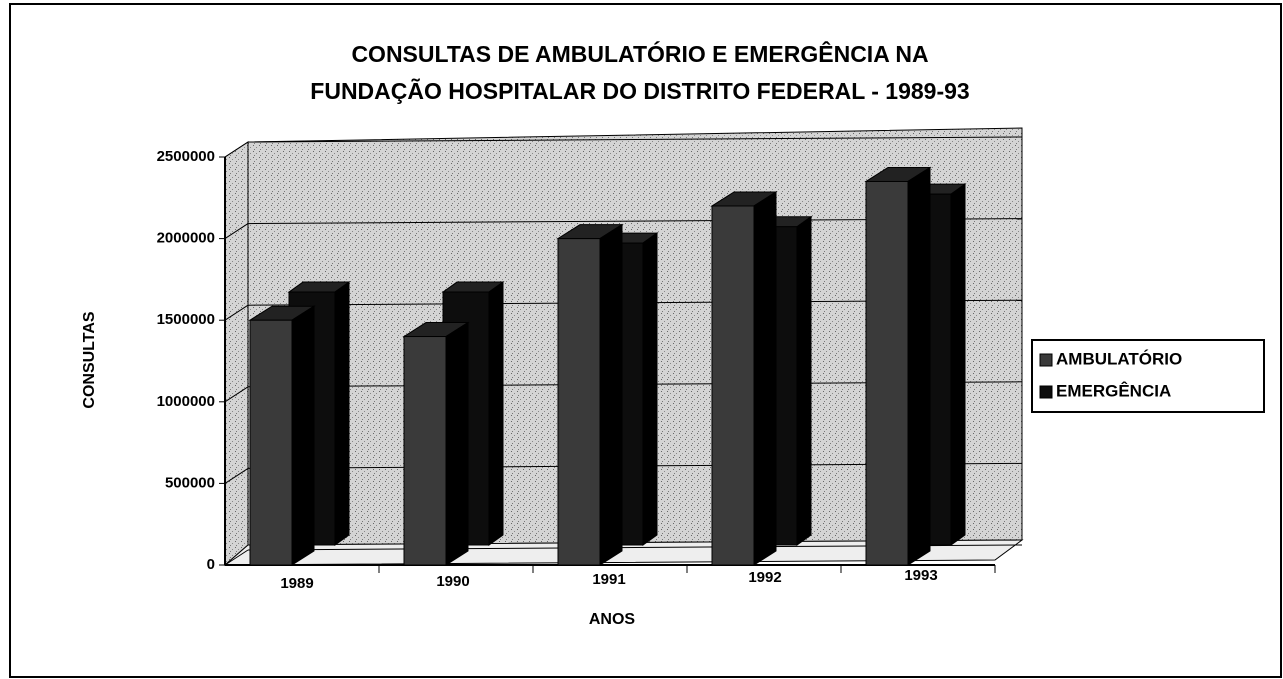 The image size is (1283, 679). What do you see at coordinates (608, 579) in the screenshot?
I see `x-tick-label: 1991` at bounding box center [608, 579].